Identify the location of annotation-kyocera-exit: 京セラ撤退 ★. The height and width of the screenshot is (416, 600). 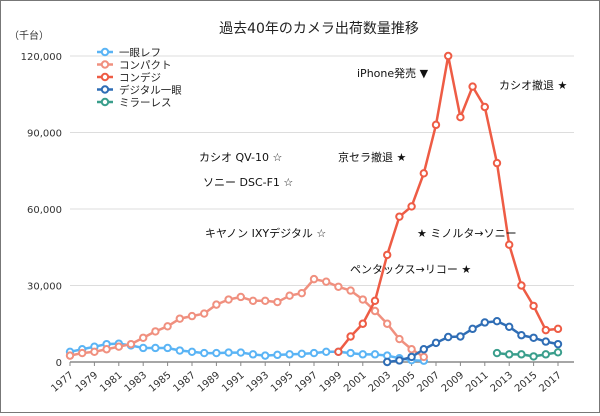
(372, 157).